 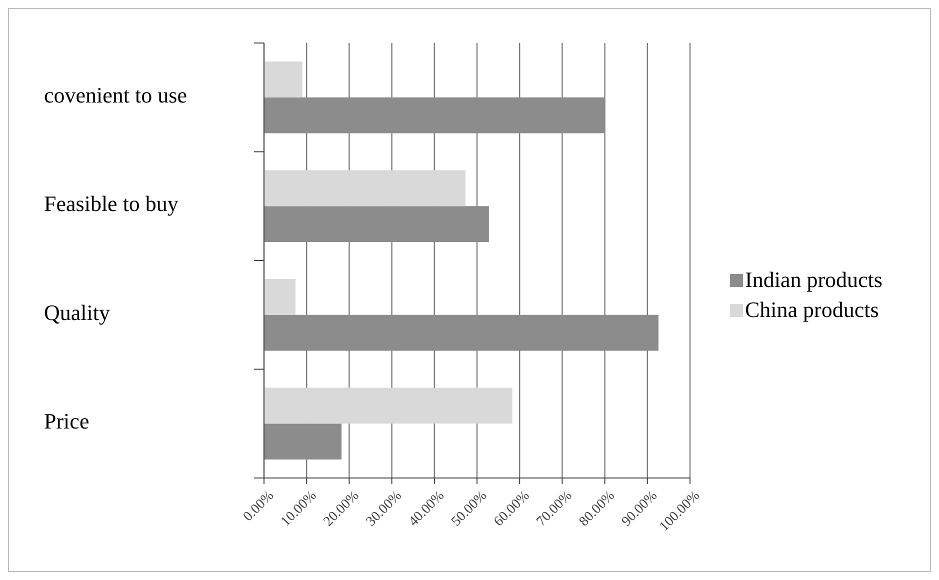 I want to click on legend-label: Indian products, so click(x=813, y=279).